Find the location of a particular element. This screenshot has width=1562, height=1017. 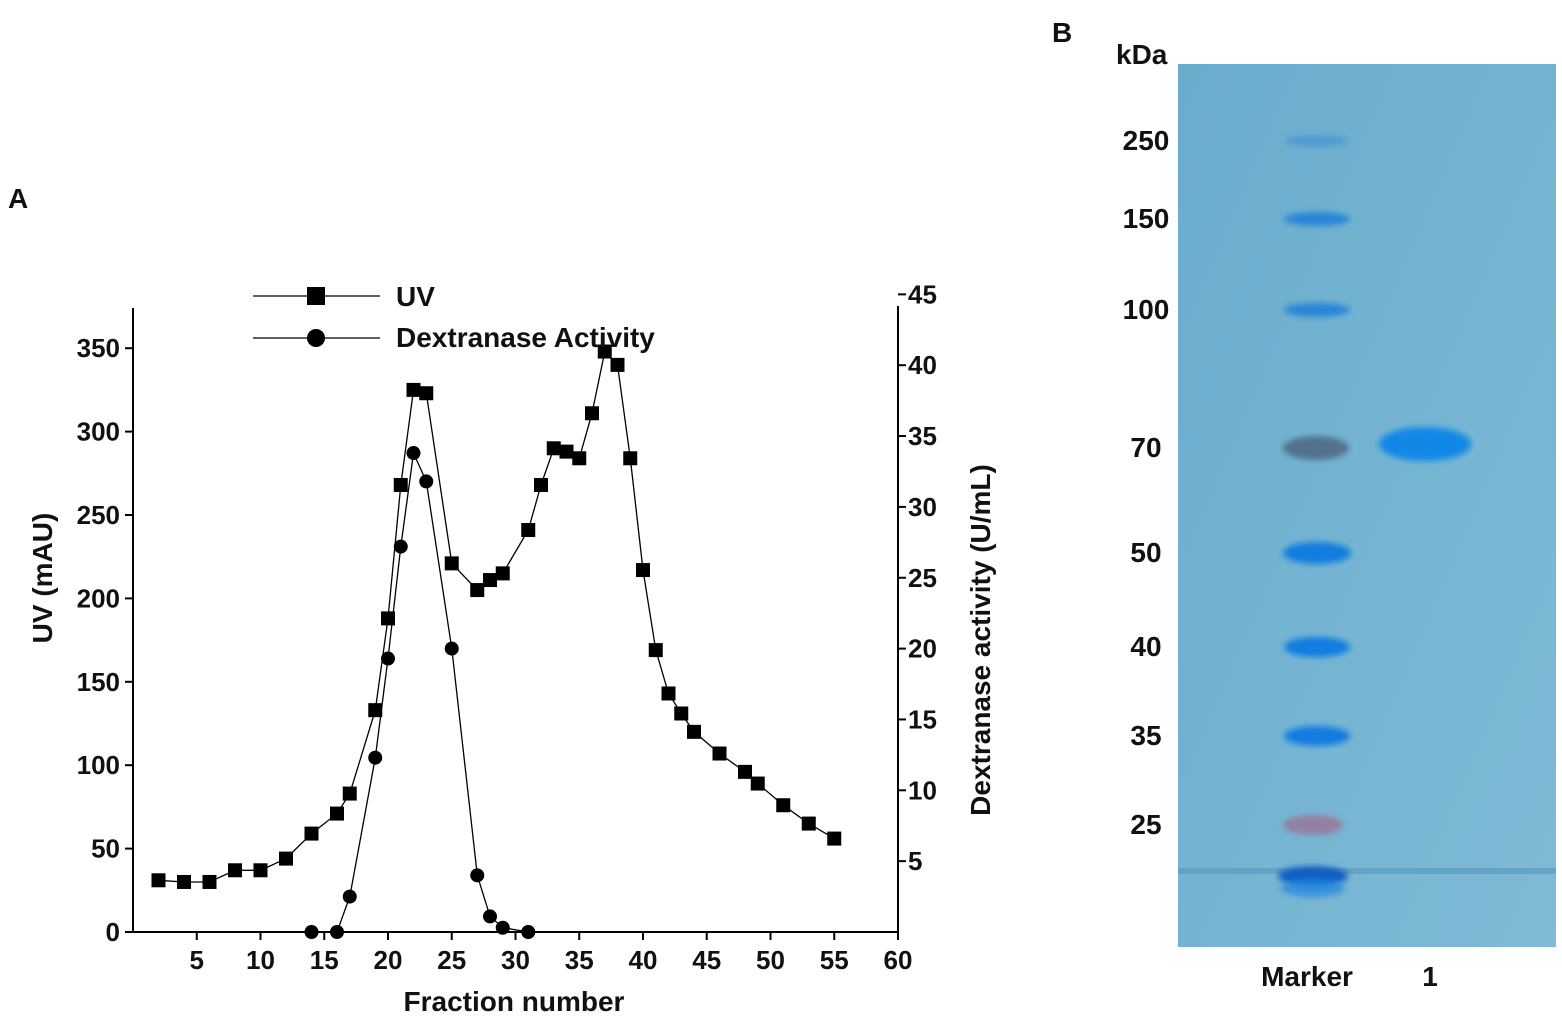

y2-tick-label-10: 10 is located at coordinates (922, 790).